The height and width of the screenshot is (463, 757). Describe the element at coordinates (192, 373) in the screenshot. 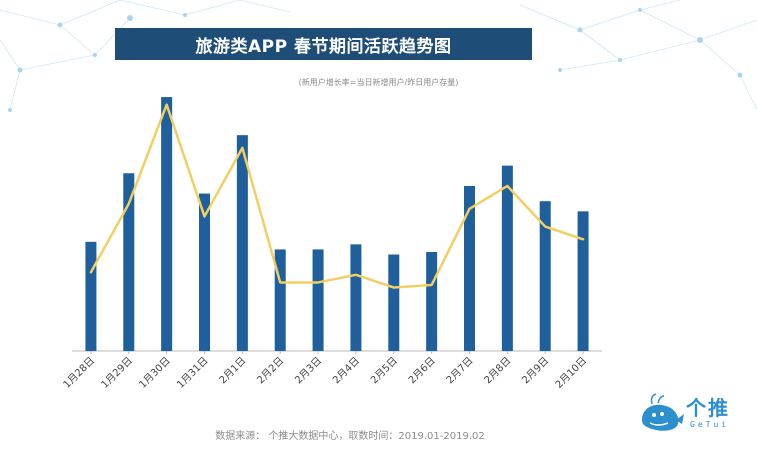

I see `x-tick-label: 1月31日` at that location.